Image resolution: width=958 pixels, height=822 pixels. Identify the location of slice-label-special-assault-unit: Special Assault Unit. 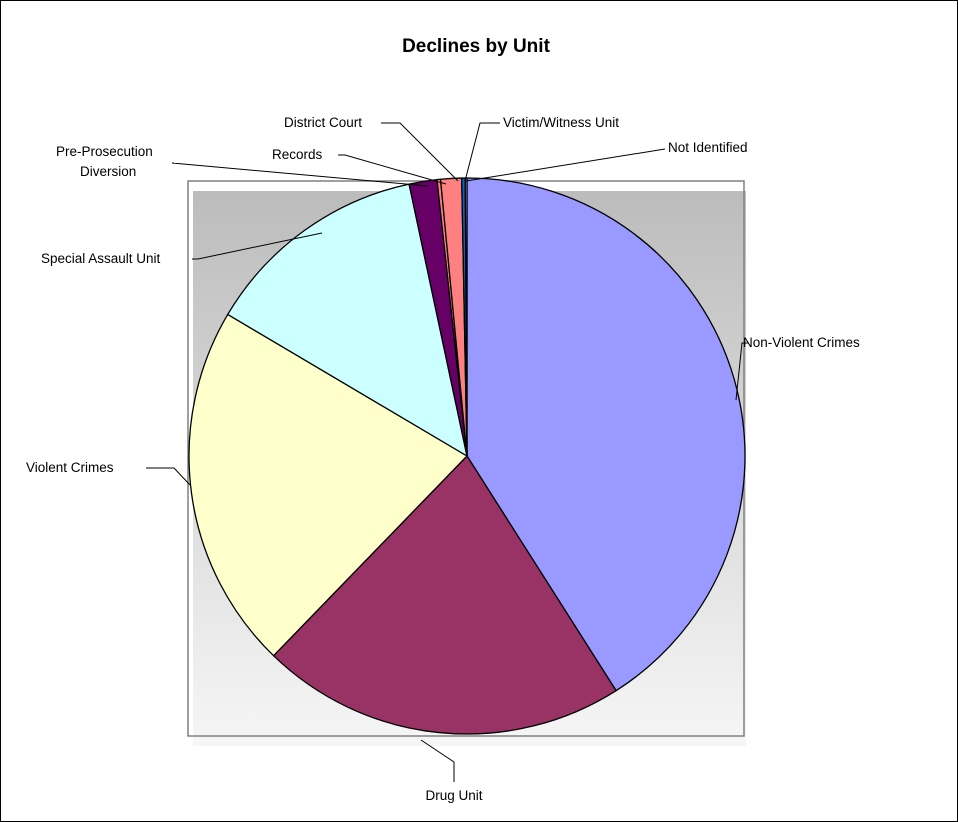
(101, 258).